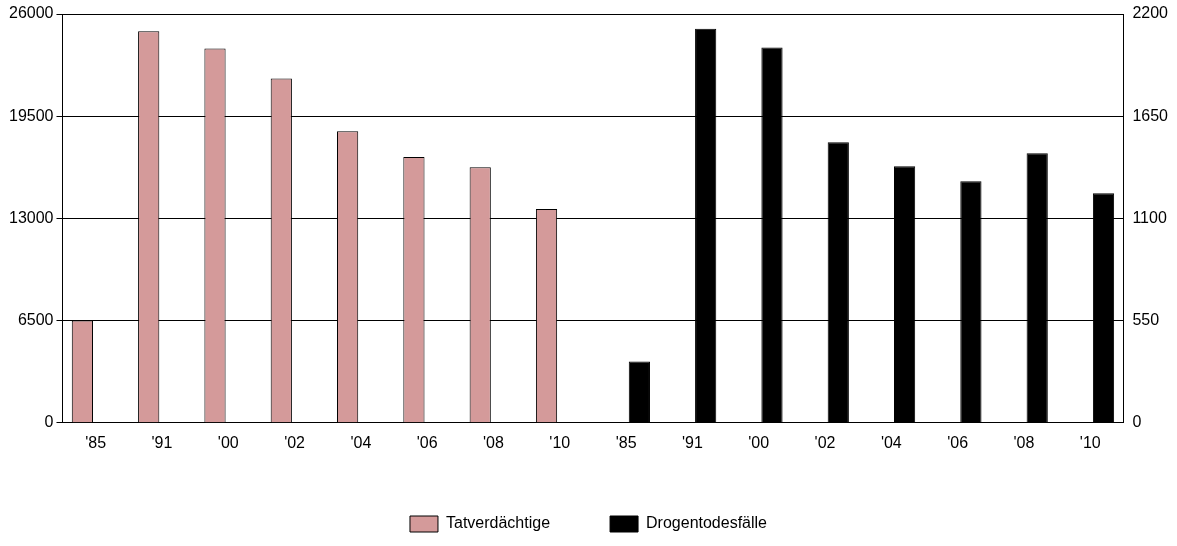 The width and height of the screenshot is (1177, 546). What do you see at coordinates (639, 392) in the screenshot?
I see `bar` at bounding box center [639, 392].